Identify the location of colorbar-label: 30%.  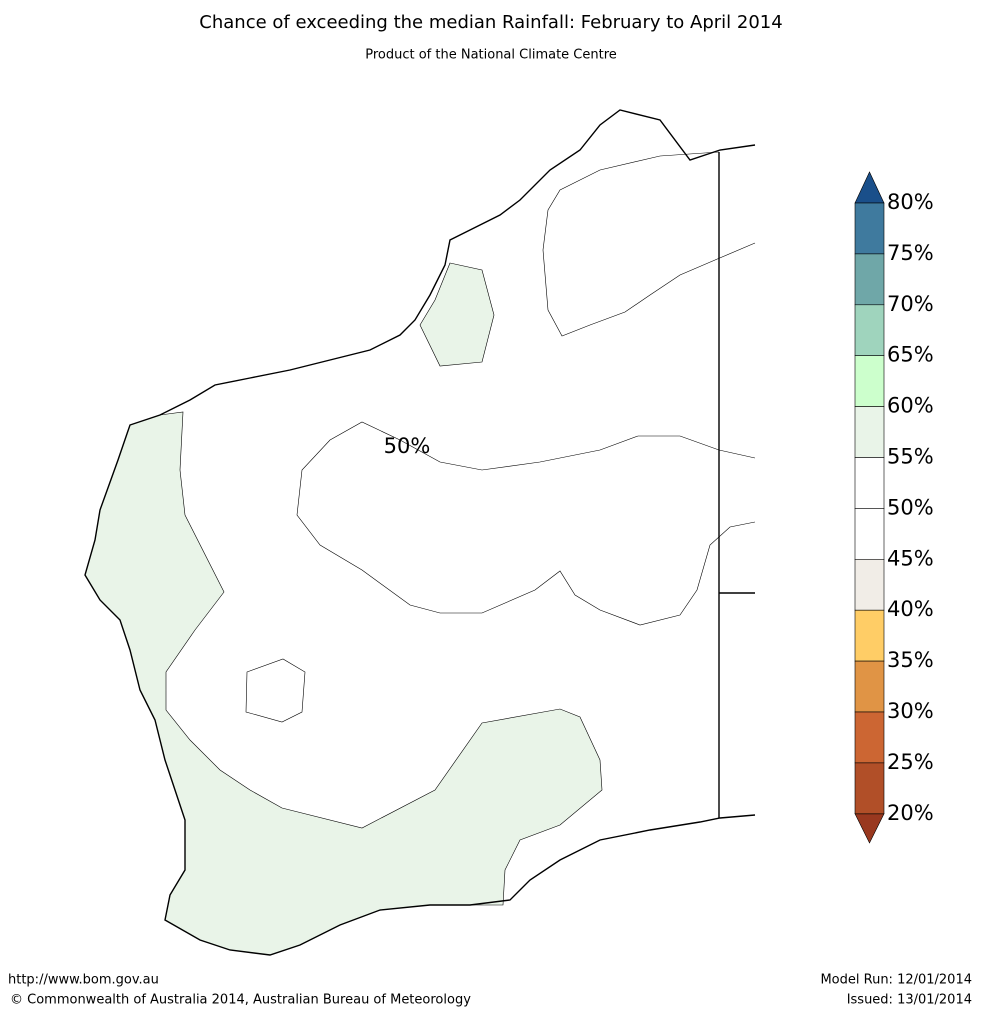
(910, 711).